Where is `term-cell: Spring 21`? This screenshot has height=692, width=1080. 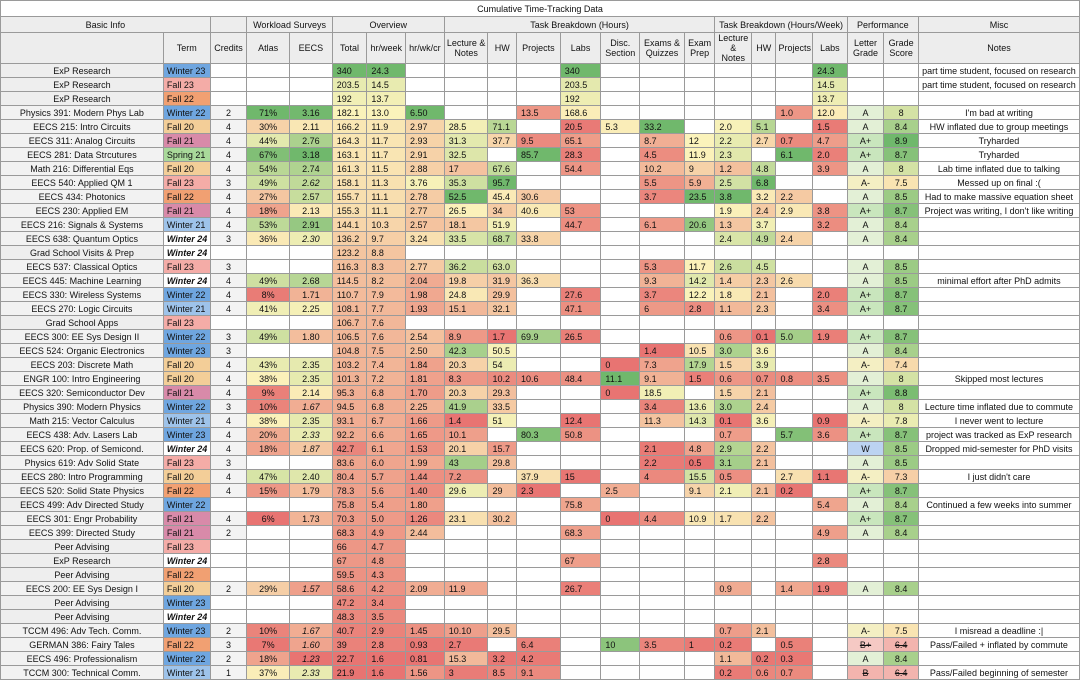 term-cell: Spring 21 is located at coordinates (186, 154).